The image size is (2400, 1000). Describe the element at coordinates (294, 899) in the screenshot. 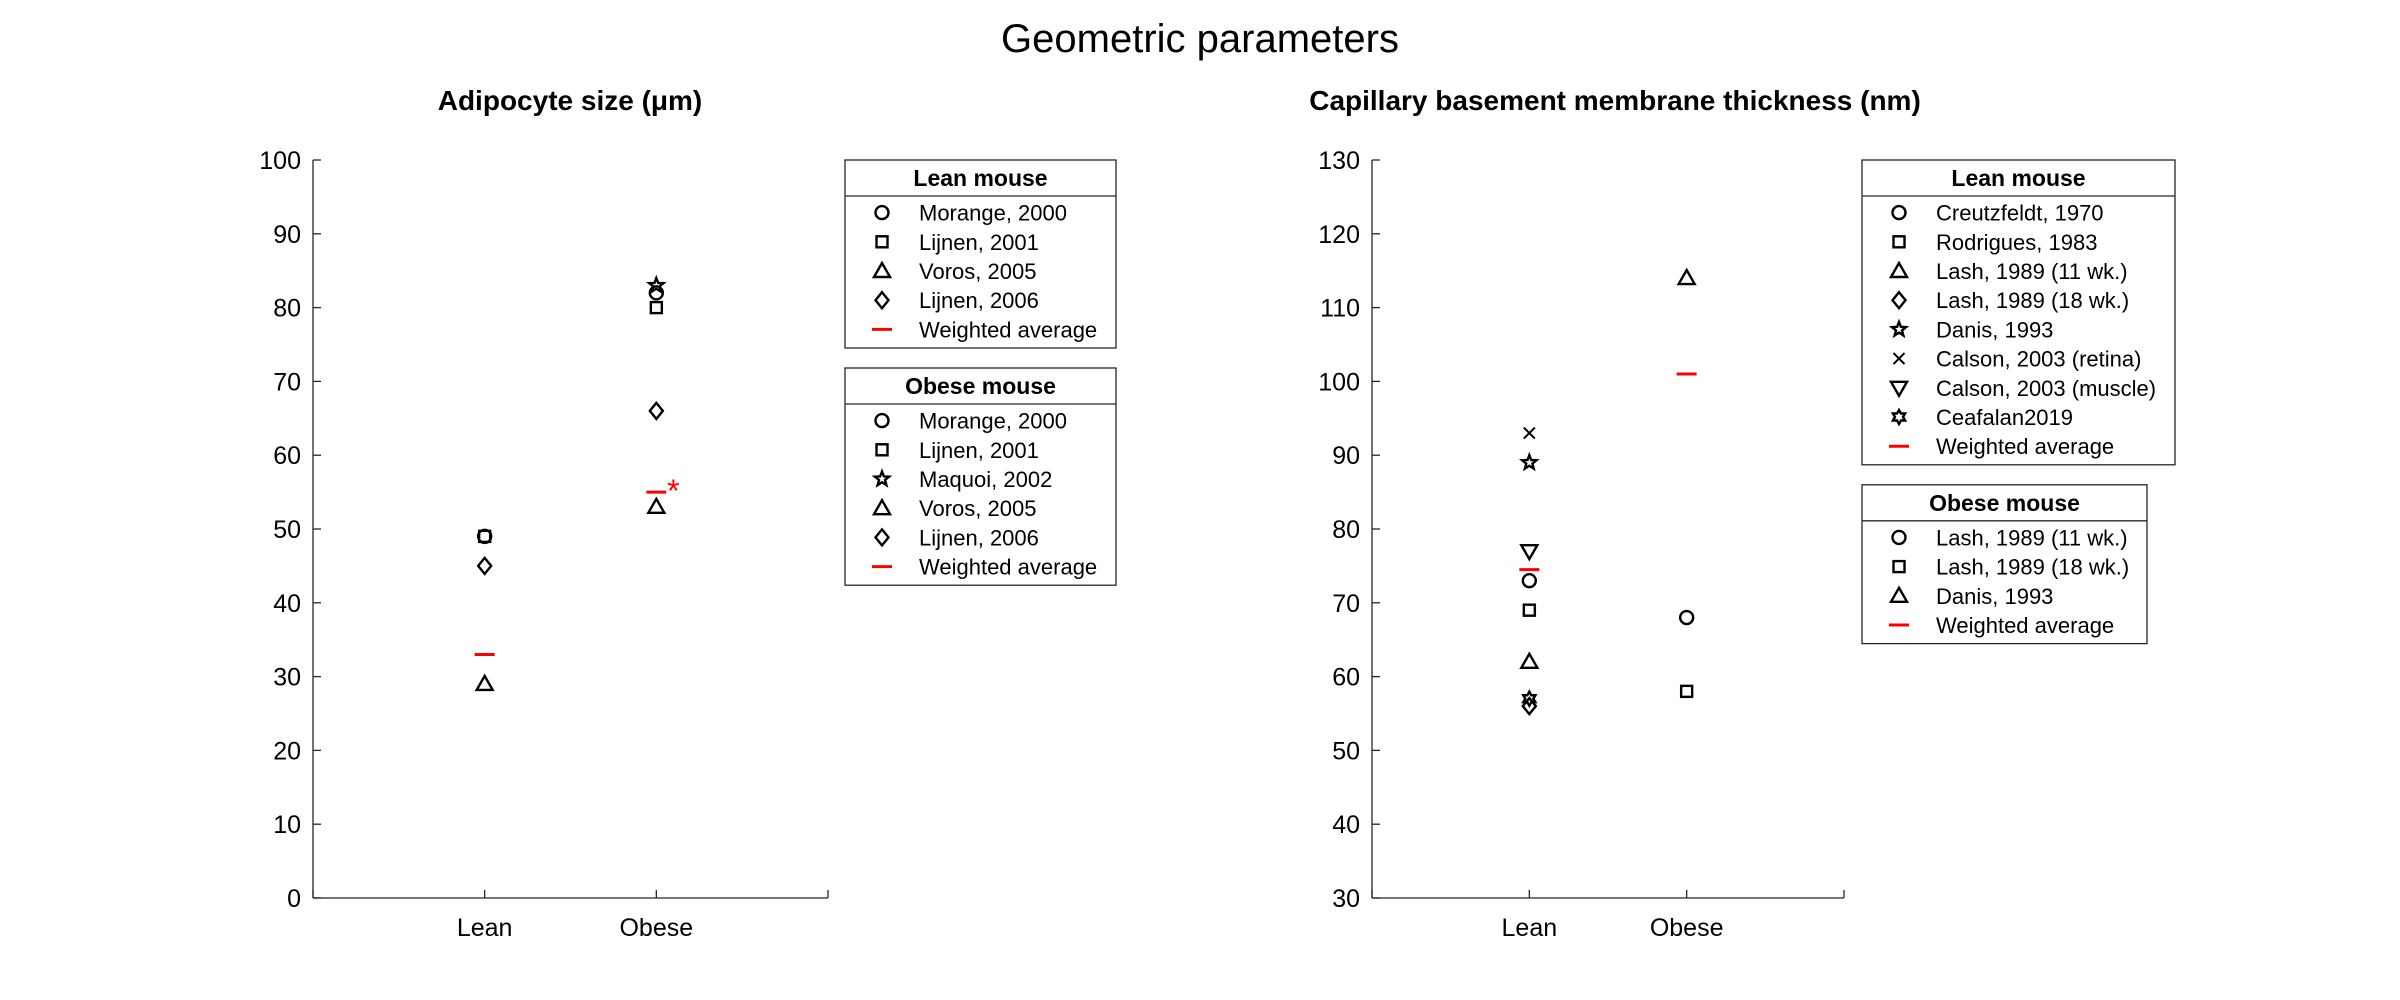

I see `y-tick-label: 0` at that location.